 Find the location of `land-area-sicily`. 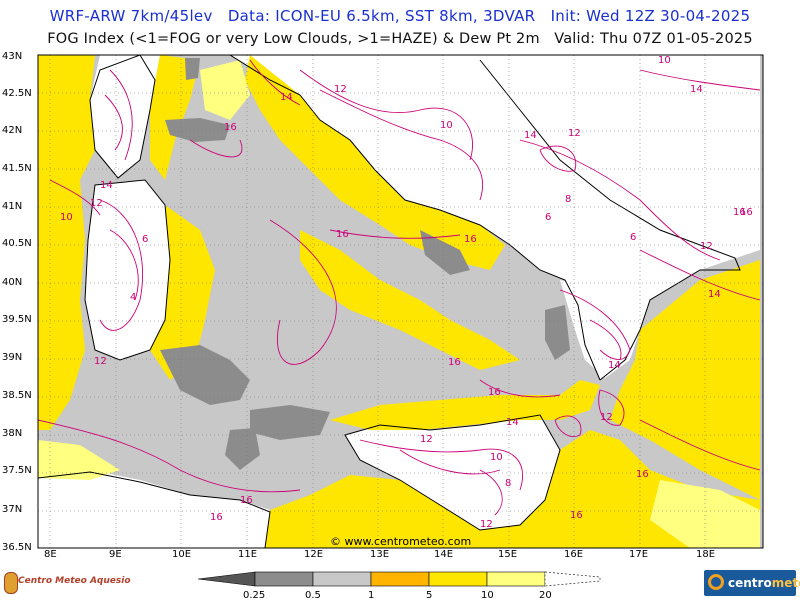

land-area-sicily is located at coordinates (452, 472).